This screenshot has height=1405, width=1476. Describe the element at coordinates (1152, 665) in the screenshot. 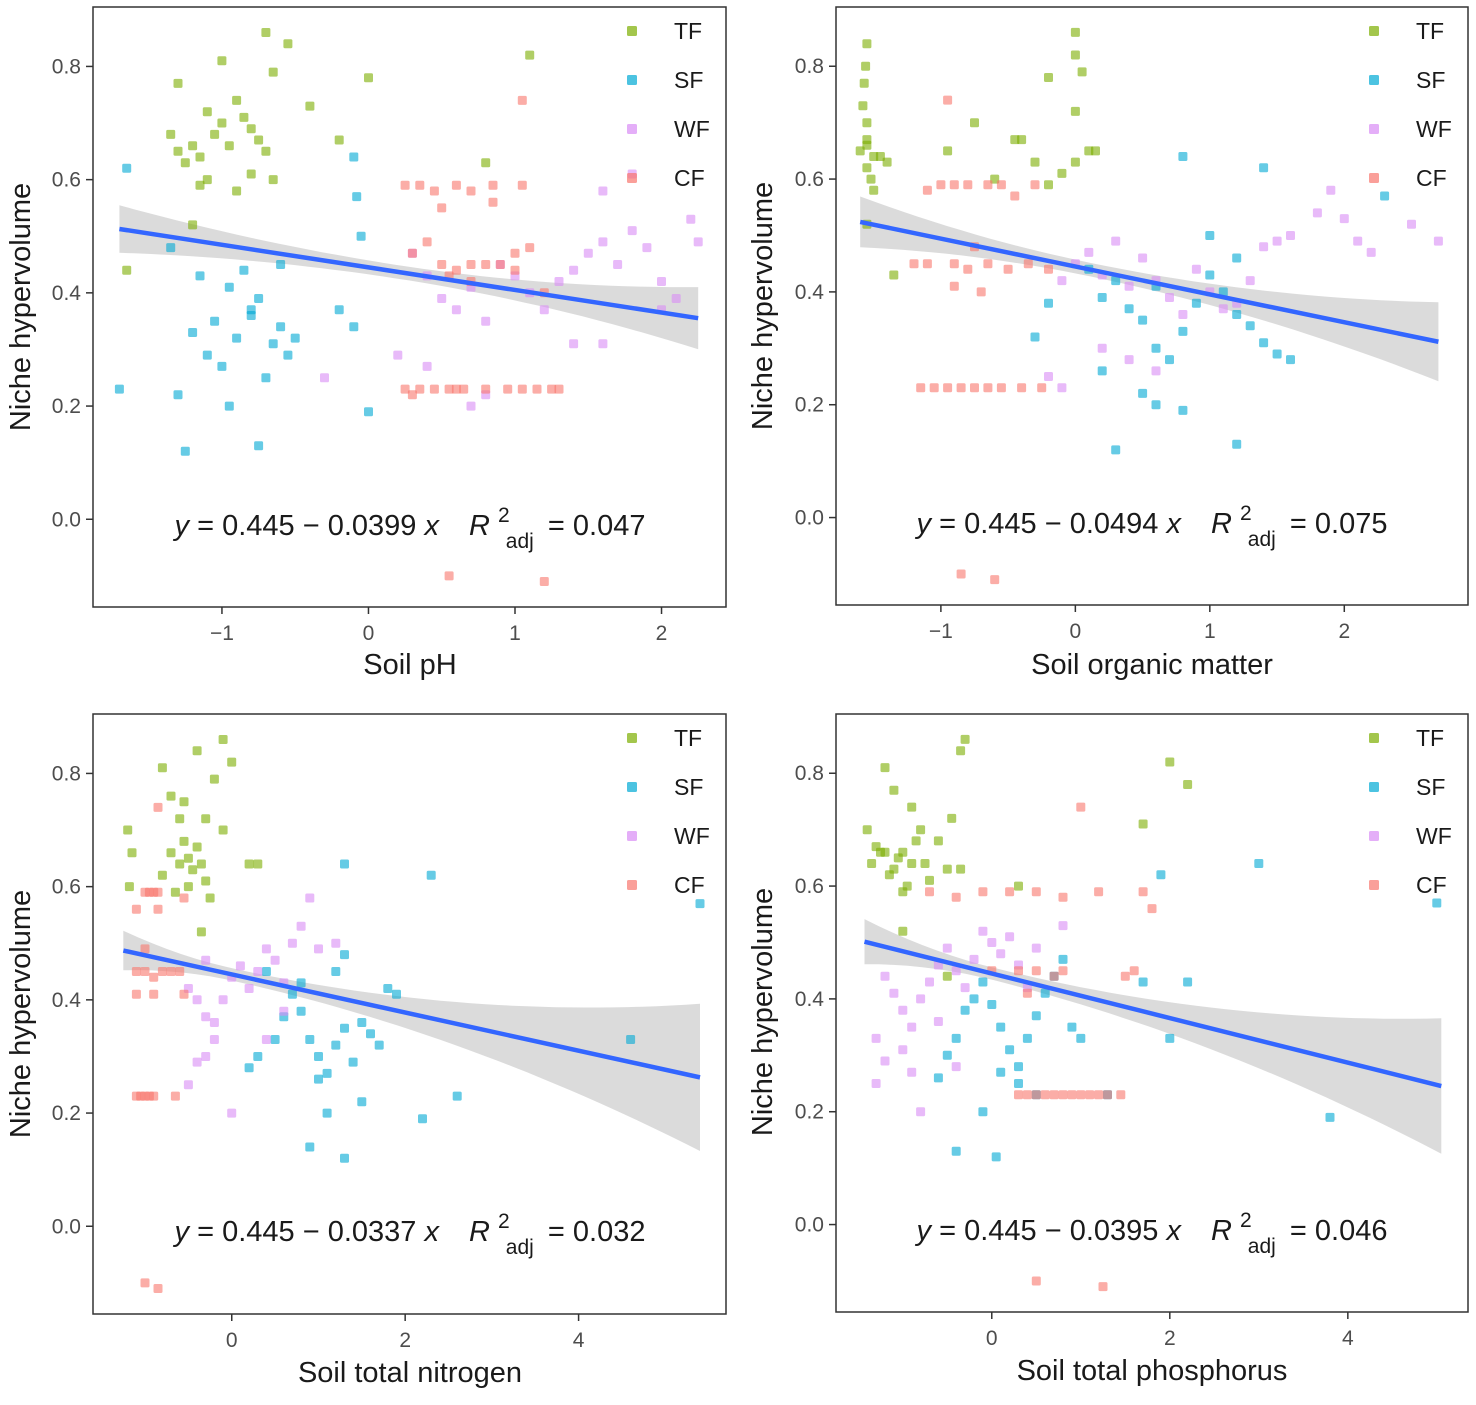

I see `x-axis-title: Soil organic matter` at that location.